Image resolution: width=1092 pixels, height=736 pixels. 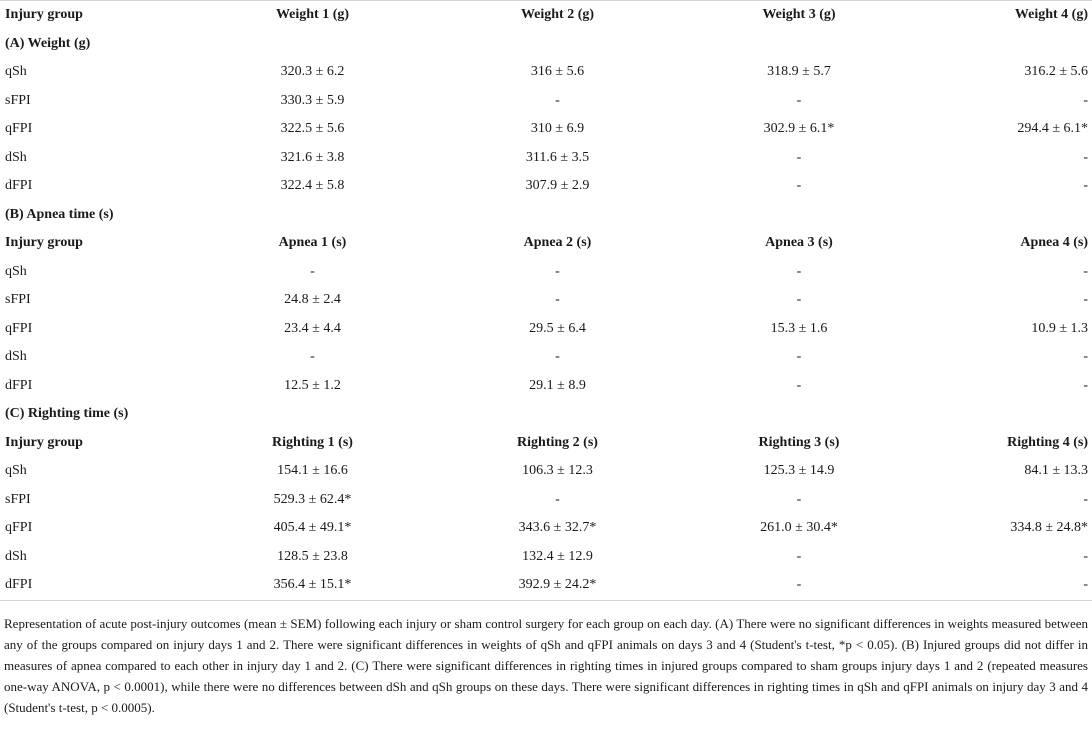 What do you see at coordinates (1051, 15) in the screenshot?
I see `header-cell: Weight 4 (g)` at bounding box center [1051, 15].